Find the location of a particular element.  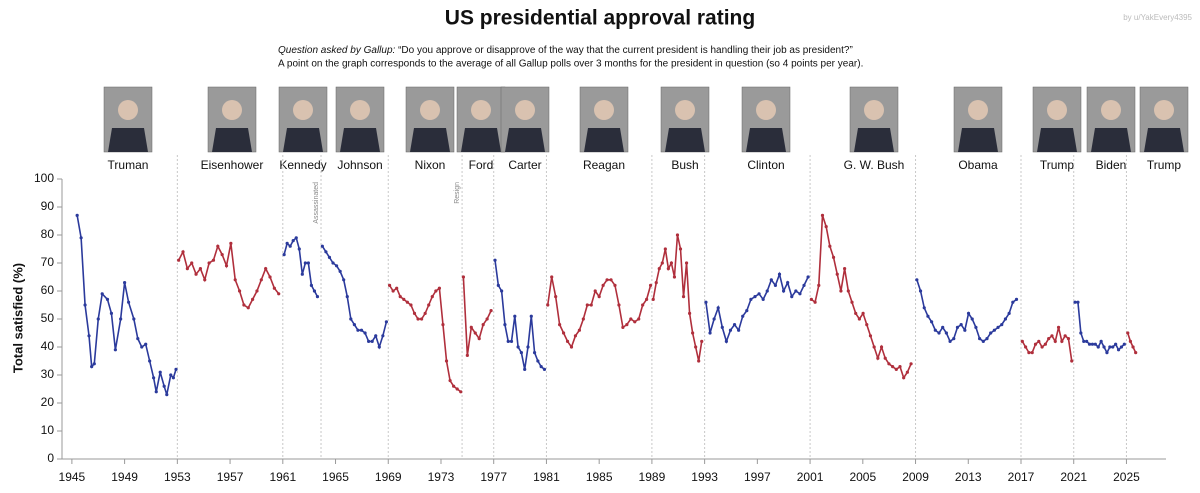

x-tick-label: 1989 is located at coordinates (652, 477).